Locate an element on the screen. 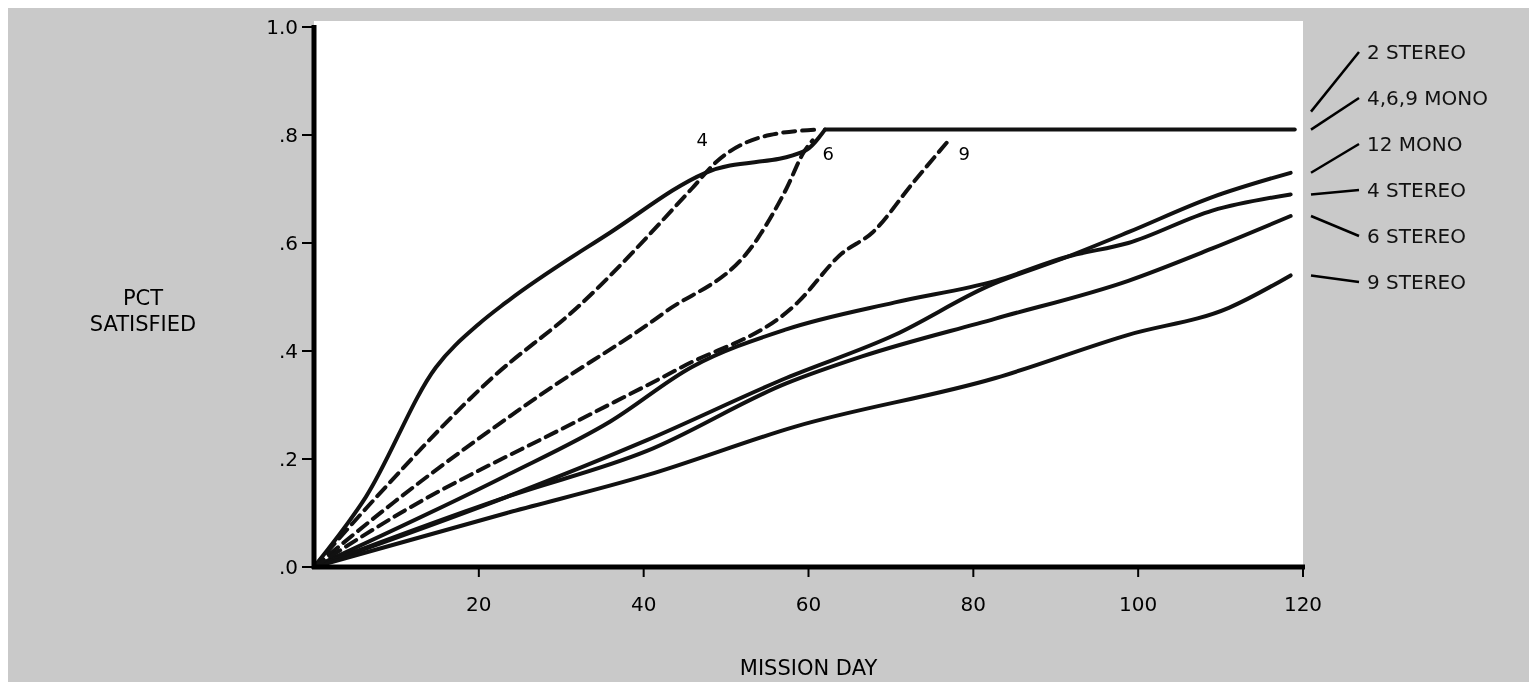 The height and width of the screenshot is (690, 1537). text: 6 STEREO is located at coordinates (1416, 236).